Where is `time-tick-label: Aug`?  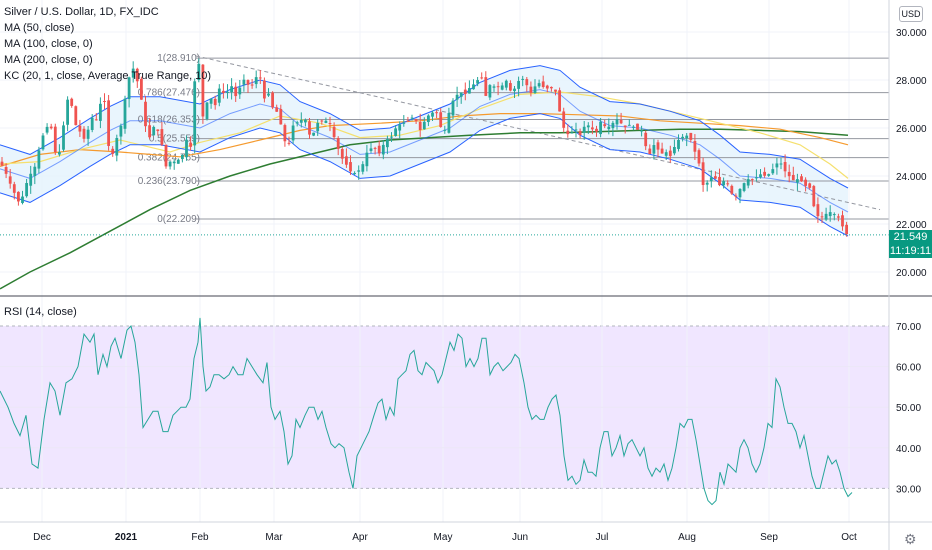
time-tick-label: Aug is located at coordinates (687, 537).